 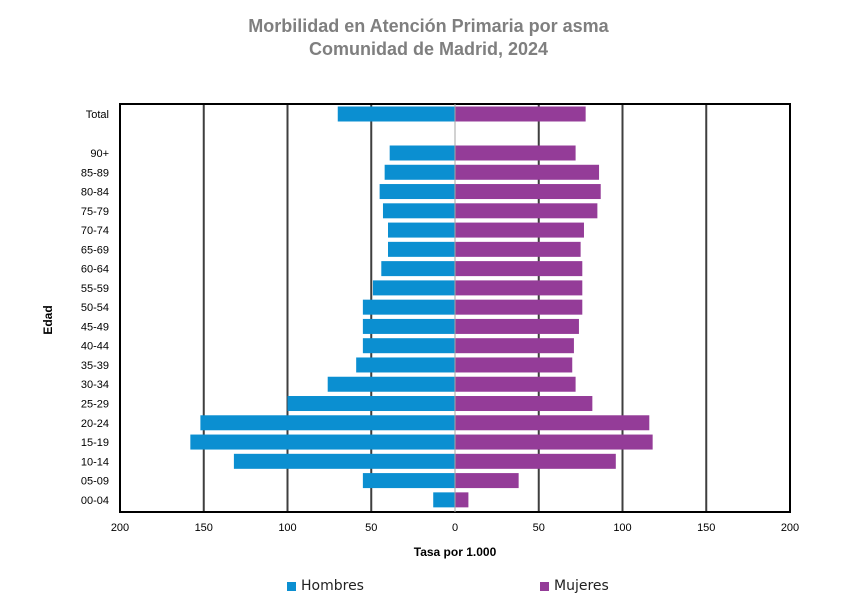 What do you see at coordinates (99, 154) in the screenshot?
I see `y-tick-label: 90+` at bounding box center [99, 154].